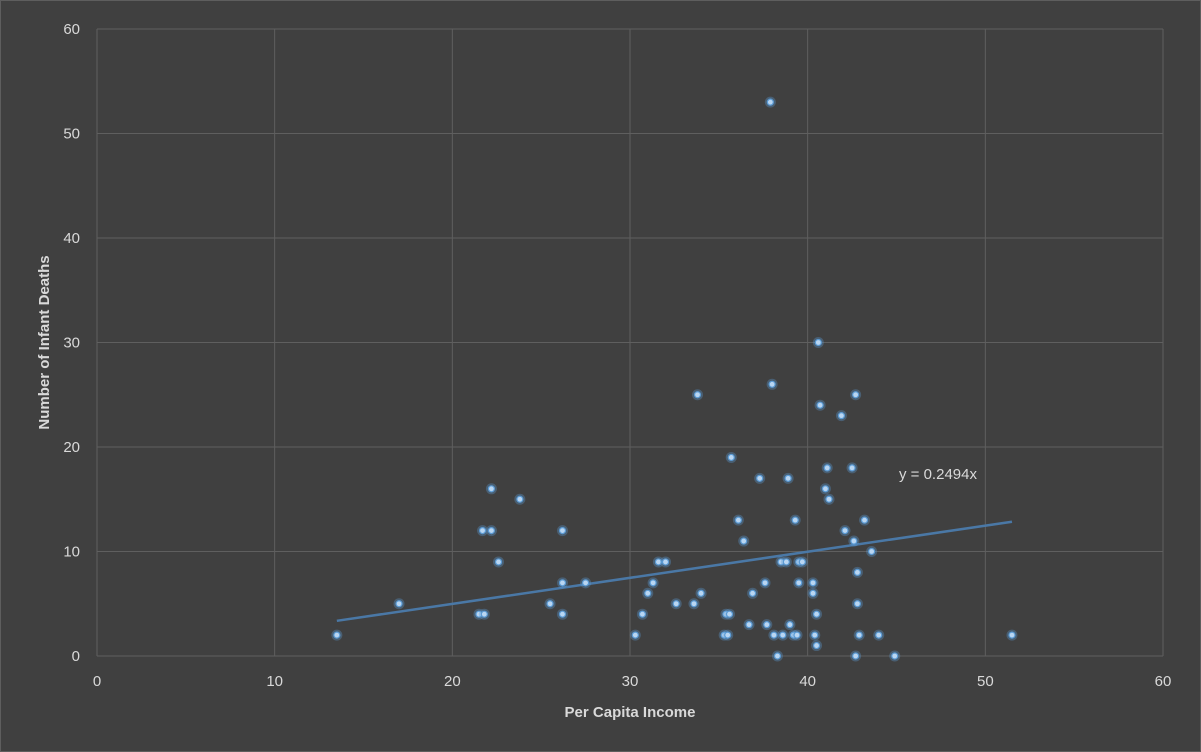 The height and width of the screenshot is (752, 1201). Describe the element at coordinates (938, 474) in the screenshot. I see `trendline-equation: y = 0.2494x` at that location.